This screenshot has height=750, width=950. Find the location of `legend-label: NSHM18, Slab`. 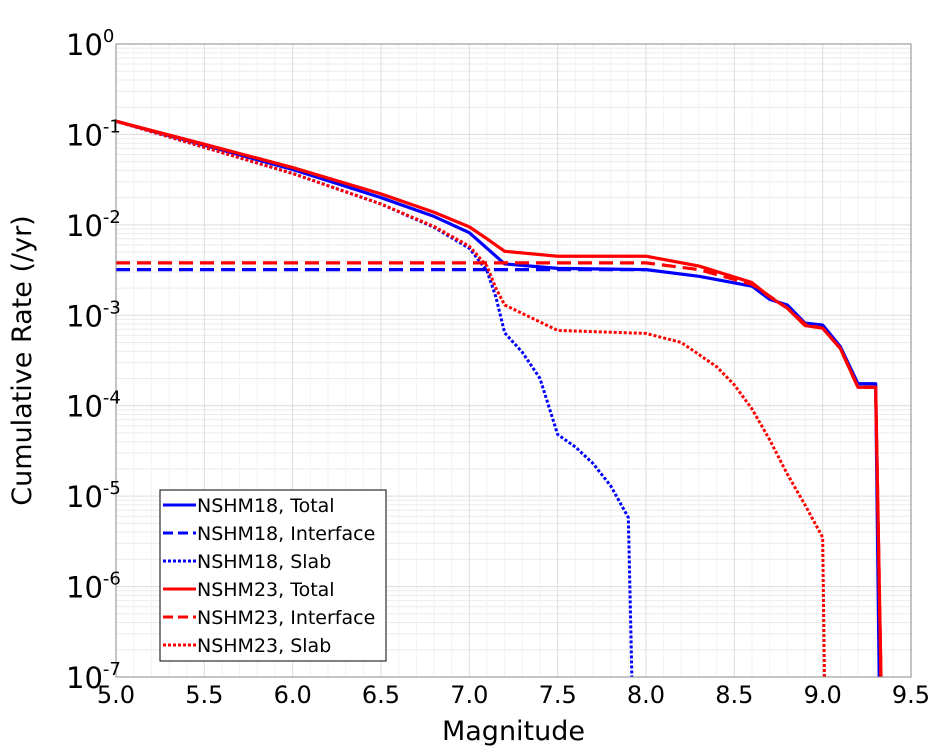

legend-label: NSHM18, Slab is located at coordinates (264, 562).